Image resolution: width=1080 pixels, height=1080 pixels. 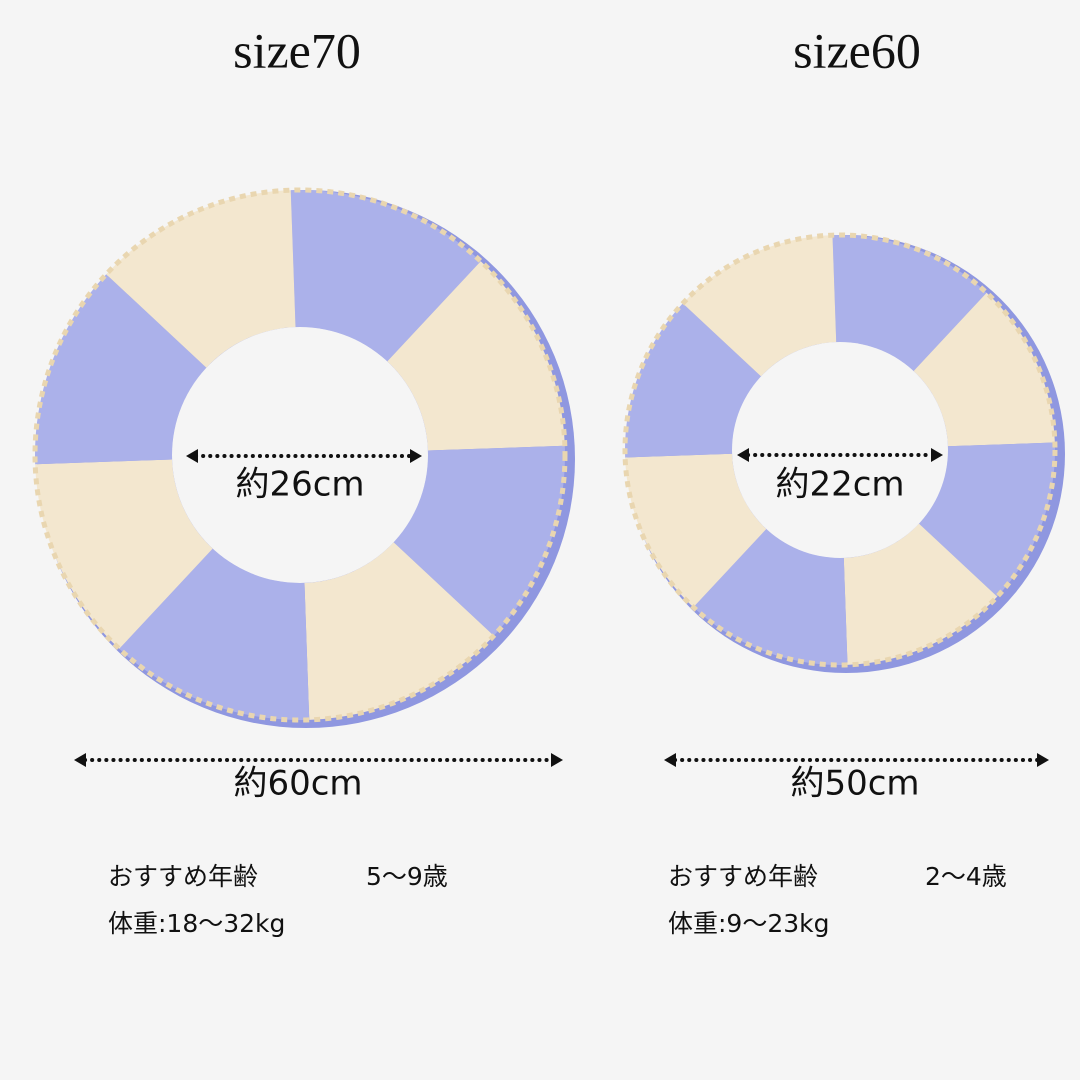 What do you see at coordinates (299, 485) in the screenshot?
I see `inner-size: 約26cm` at bounding box center [299, 485].